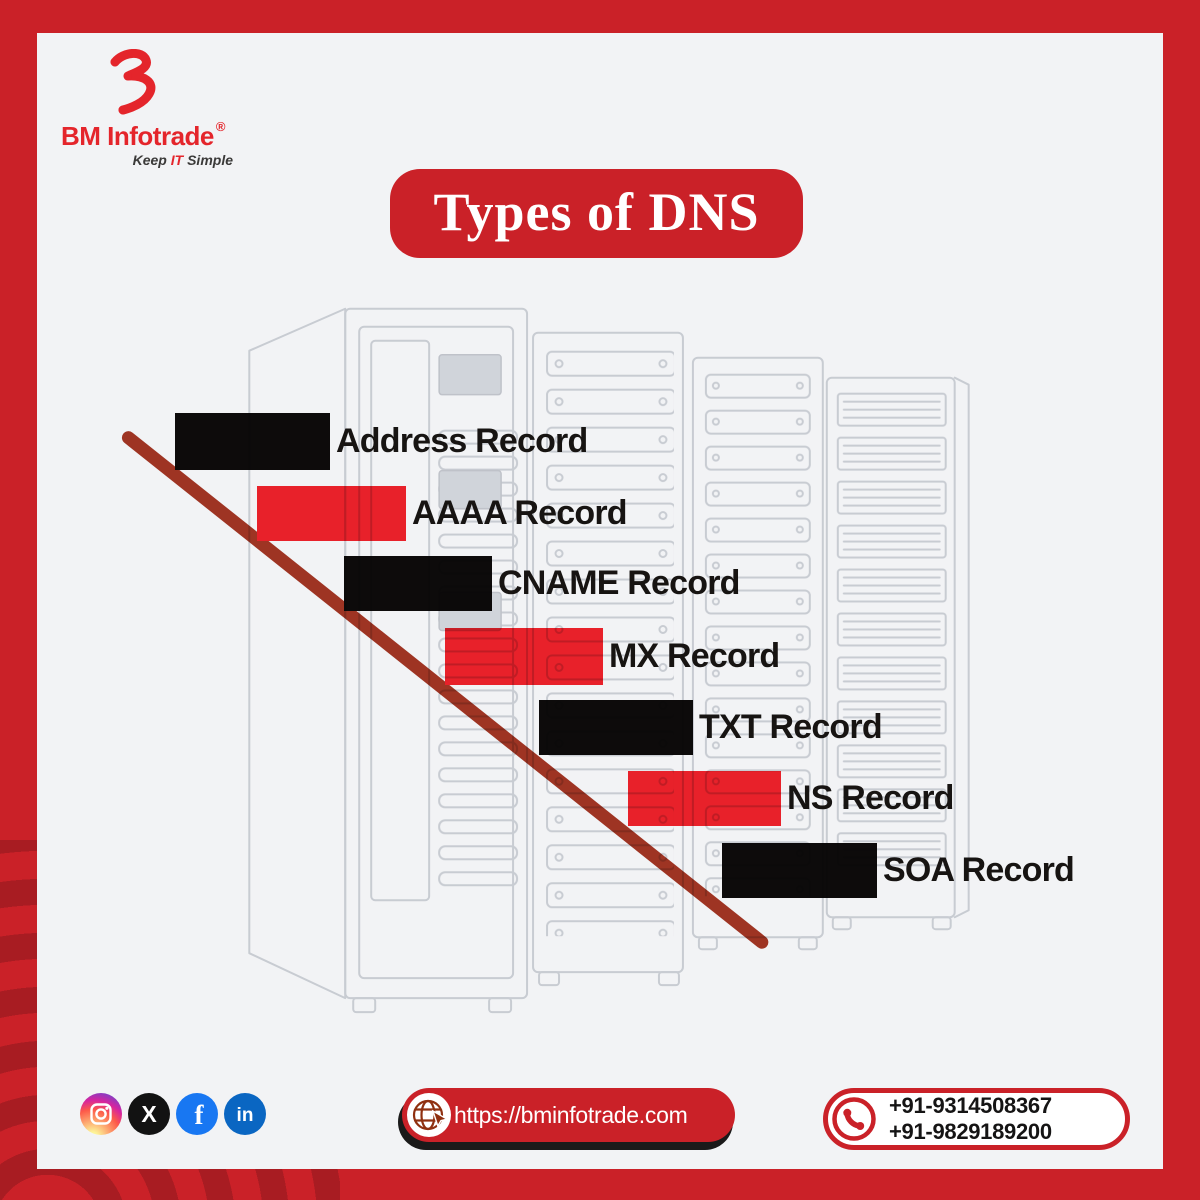  Describe the element at coordinates (970, 1105) in the screenshot. I see `phone-number-1: +91-9314508367` at that location.